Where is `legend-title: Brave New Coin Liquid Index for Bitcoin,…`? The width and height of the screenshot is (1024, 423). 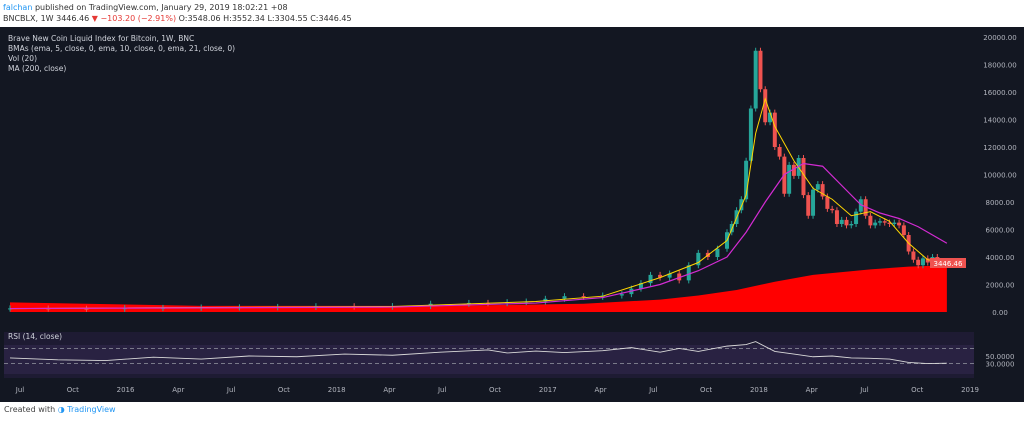
legend-title: Brave New Coin Liquid Index for Bitcoin,… is located at coordinates (101, 38).